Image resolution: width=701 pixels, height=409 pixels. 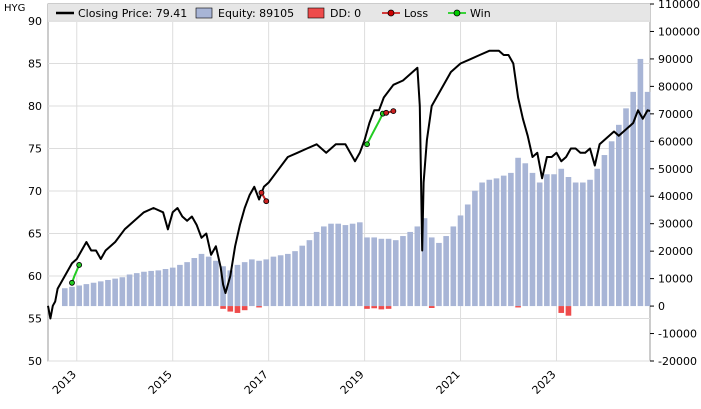 What do you see at coordinates (35, 319) in the screenshot?
I see `left-tick-label: 55` at bounding box center [35, 319].